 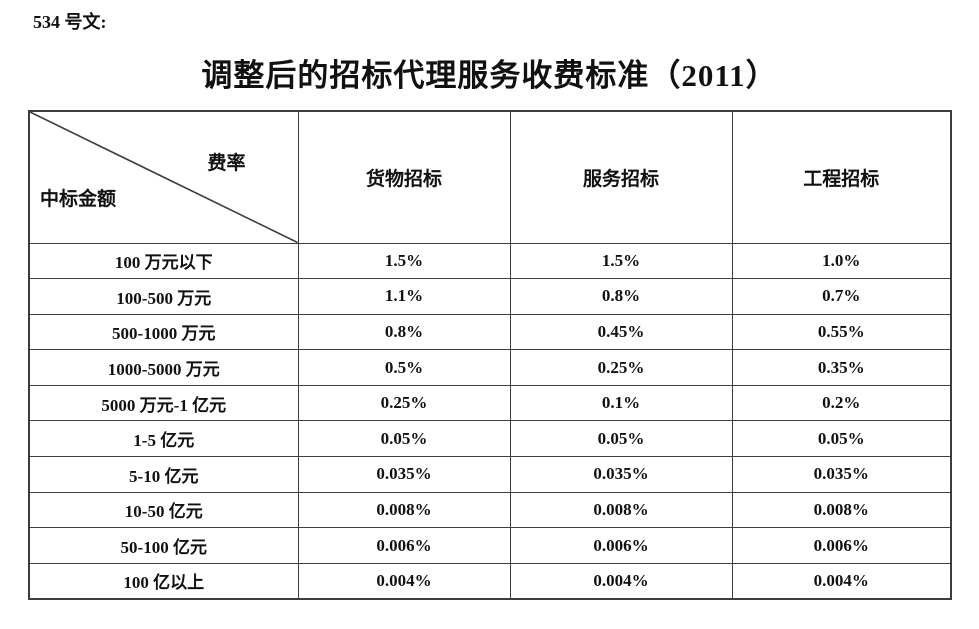 What do you see at coordinates (163, 439) in the screenshot?
I see `row-label: 1-5 亿元` at bounding box center [163, 439].